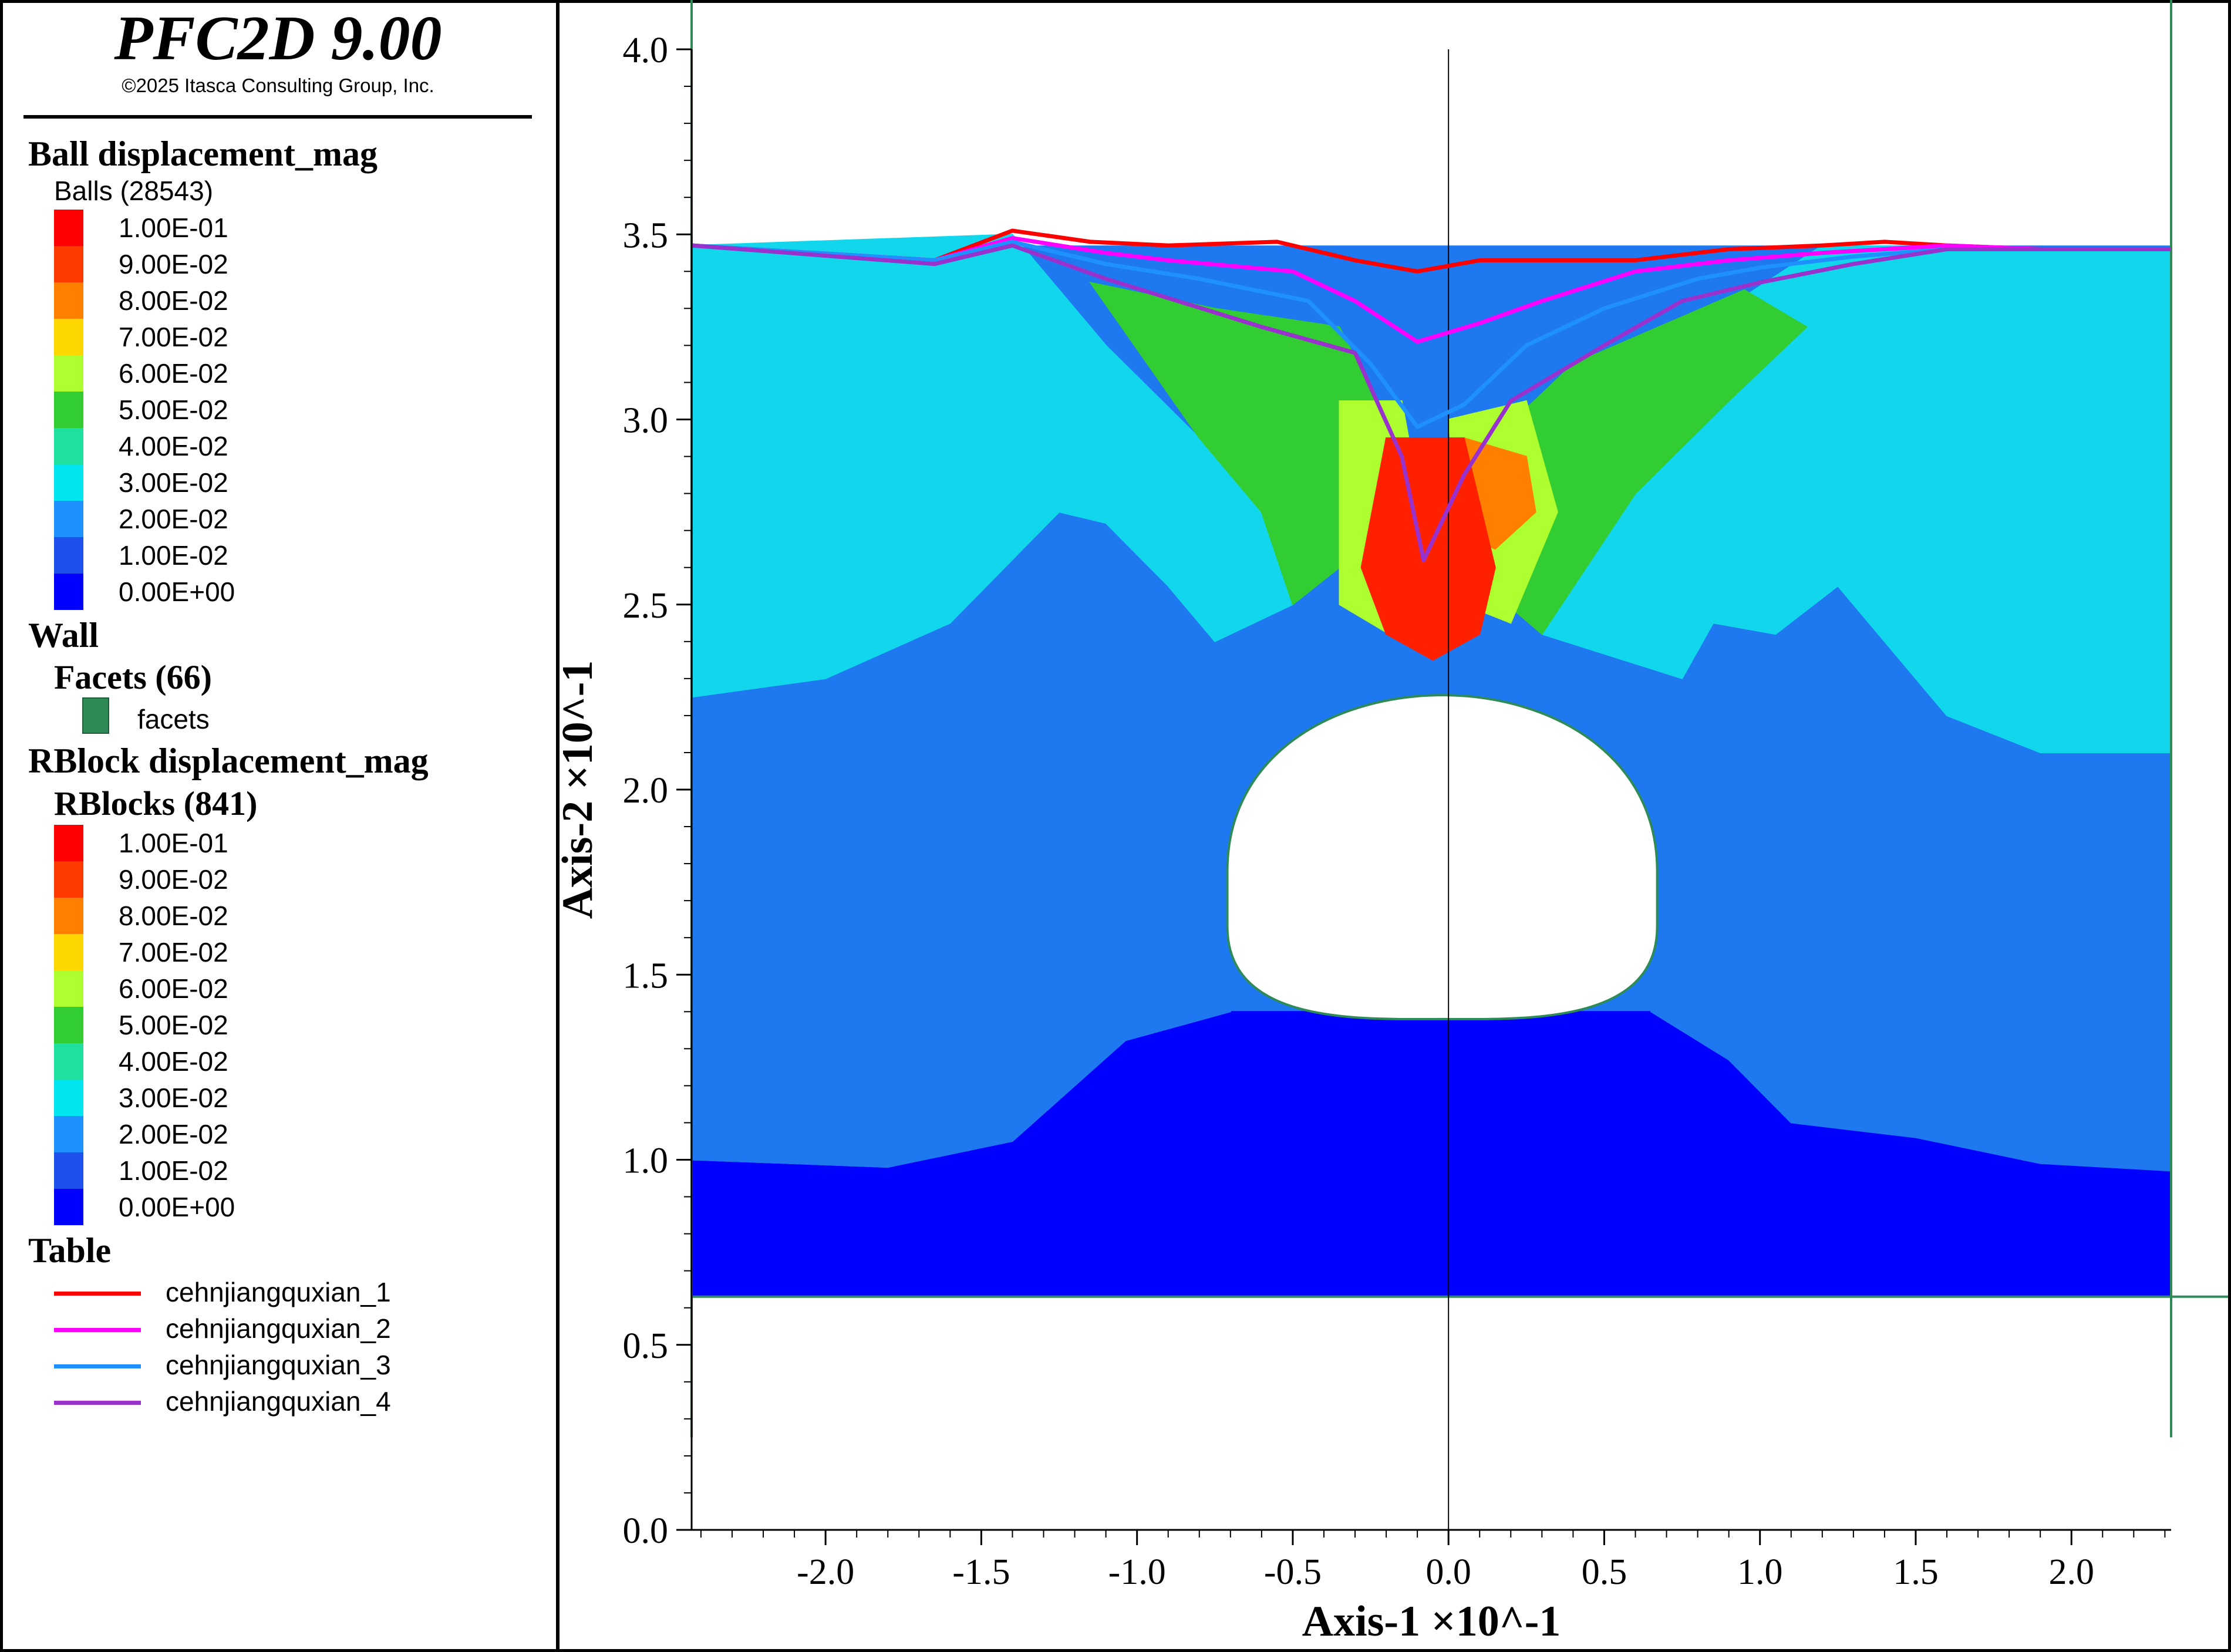 Image resolution: width=2231 pixels, height=1652 pixels. What do you see at coordinates (1137, 1572) in the screenshot?
I see `x-tick-label: -1.0` at bounding box center [1137, 1572].